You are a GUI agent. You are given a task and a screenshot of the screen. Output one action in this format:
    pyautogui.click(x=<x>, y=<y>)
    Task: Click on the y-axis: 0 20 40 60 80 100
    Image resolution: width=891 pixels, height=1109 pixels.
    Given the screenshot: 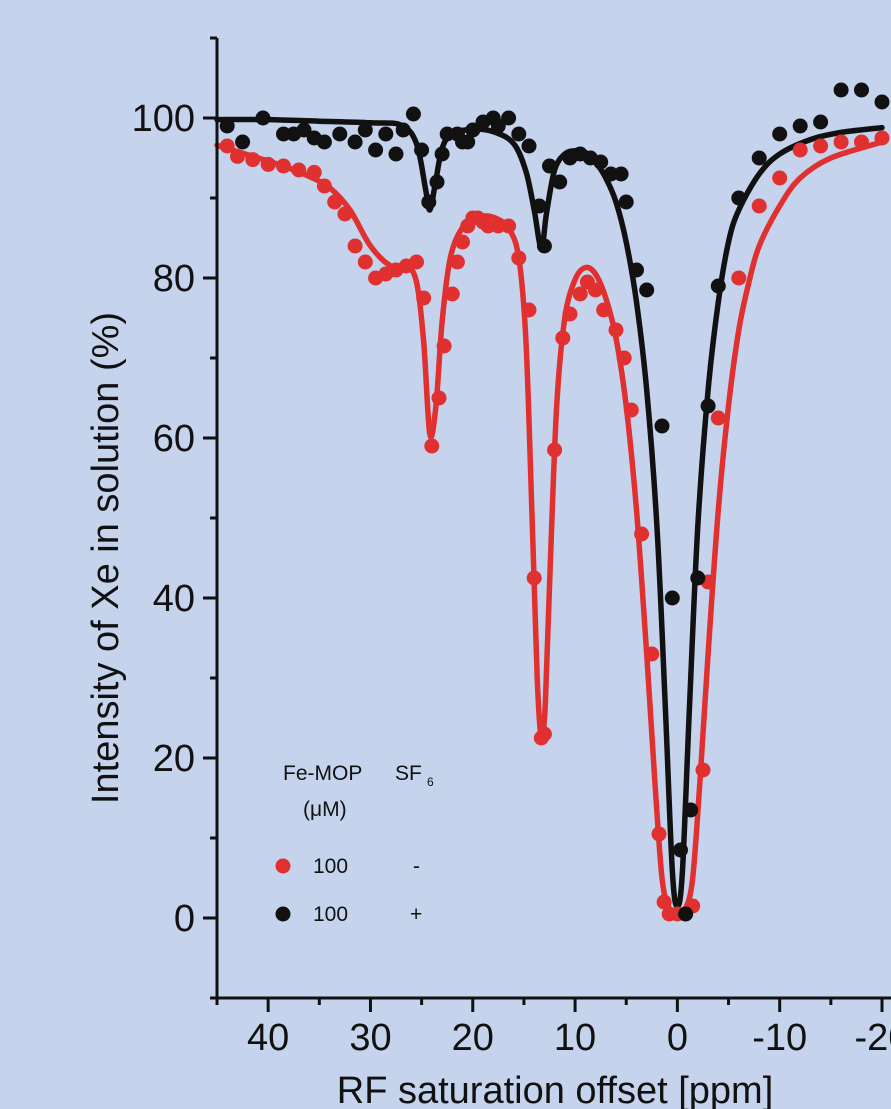 What is the action you would take?
    pyautogui.click(x=175, y=518)
    